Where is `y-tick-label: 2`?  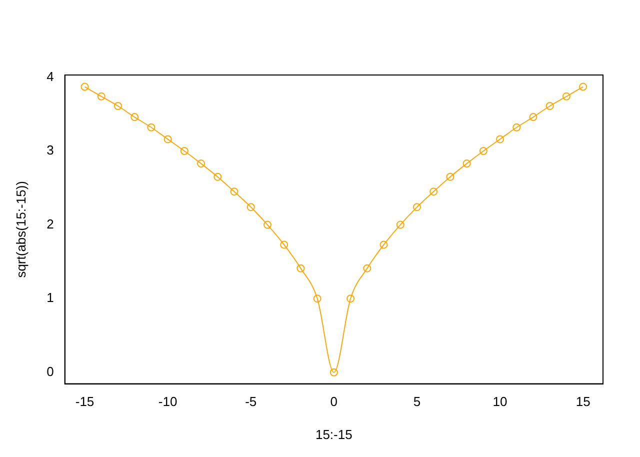
y-tick-label: 2 is located at coordinates (50, 224).